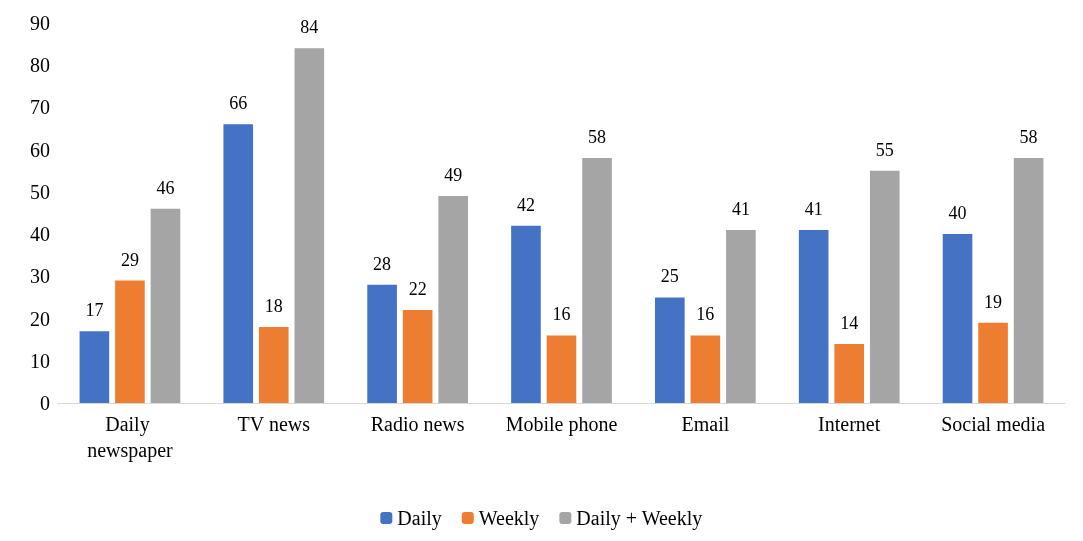 Image resolution: width=1083 pixels, height=541 pixels. I want to click on data-label: 46, so click(165, 187).